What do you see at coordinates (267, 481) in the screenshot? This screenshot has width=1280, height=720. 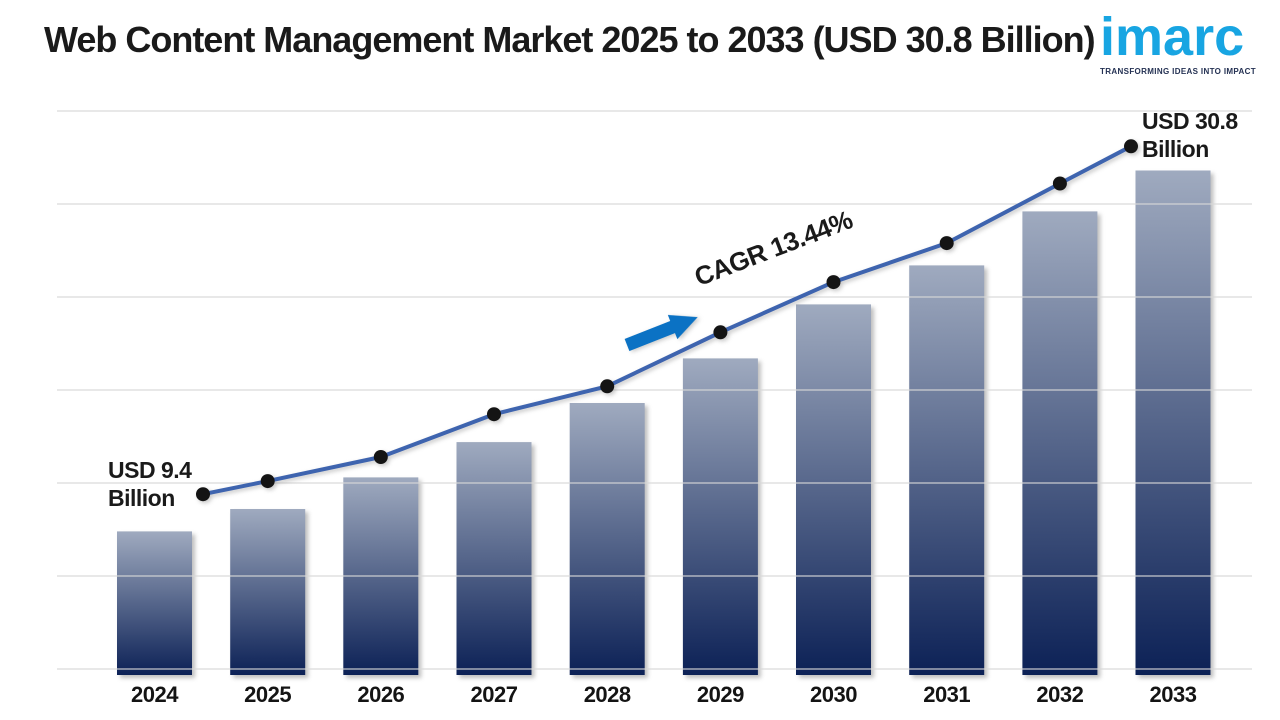 I see `marker-2025` at bounding box center [267, 481].